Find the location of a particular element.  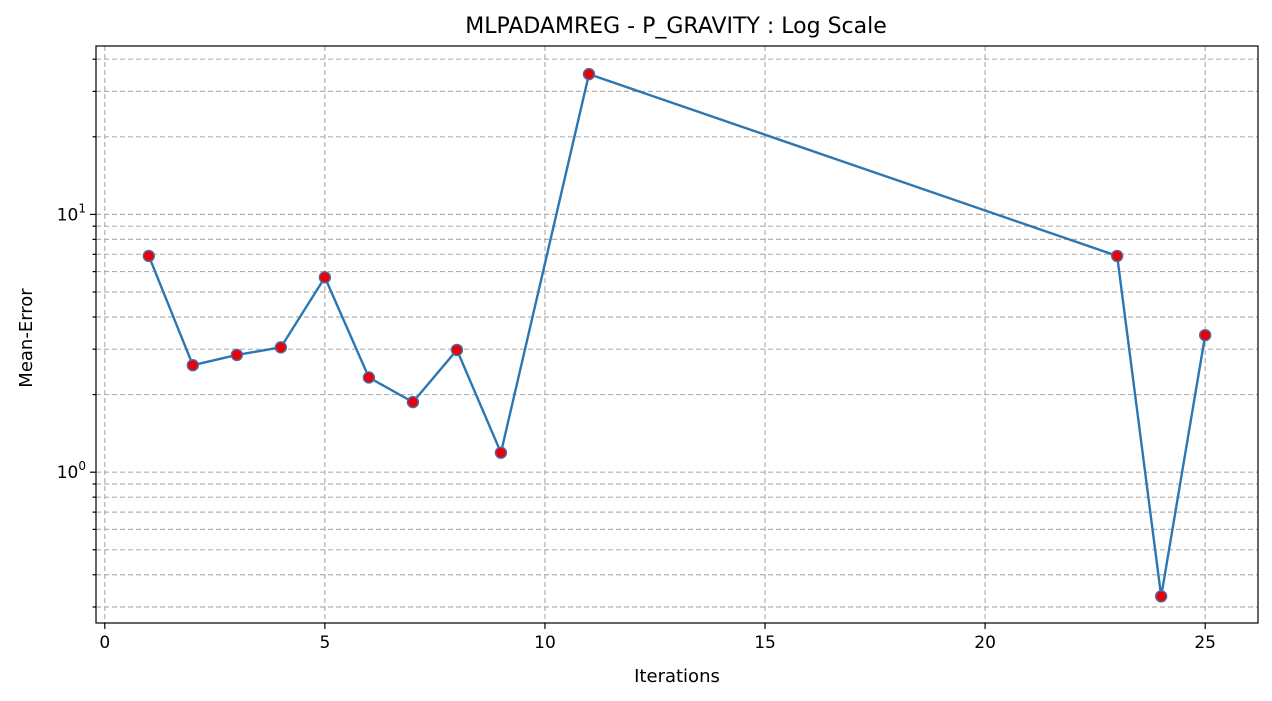

x-axis: 0 5 10 15 20 25 is located at coordinates (657, 638).